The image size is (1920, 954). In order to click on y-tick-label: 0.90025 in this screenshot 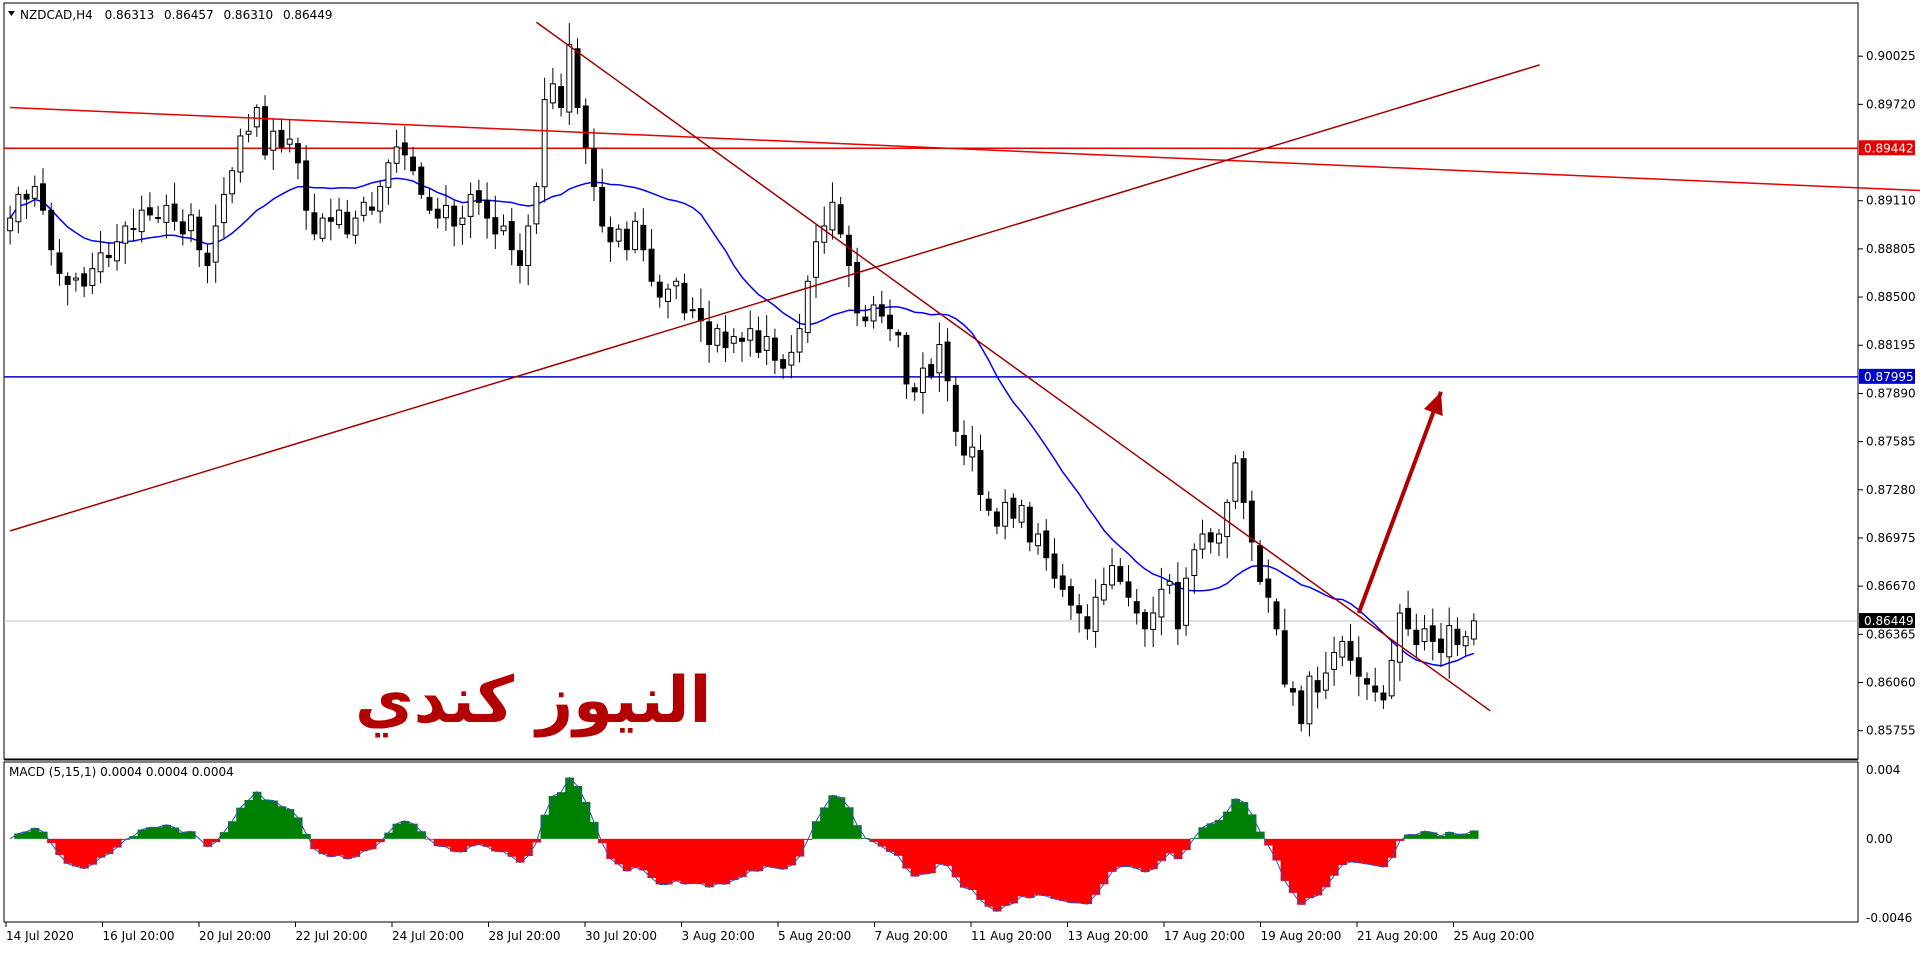, I will do `click(1891, 56)`.